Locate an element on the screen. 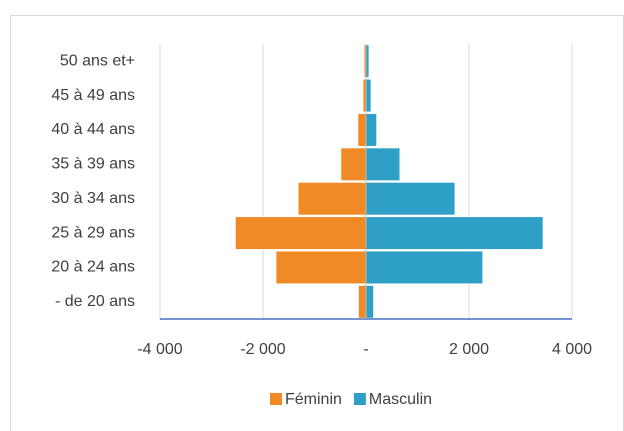 The height and width of the screenshot is (431, 624). x-tick-label: -2 000 is located at coordinates (262, 349).